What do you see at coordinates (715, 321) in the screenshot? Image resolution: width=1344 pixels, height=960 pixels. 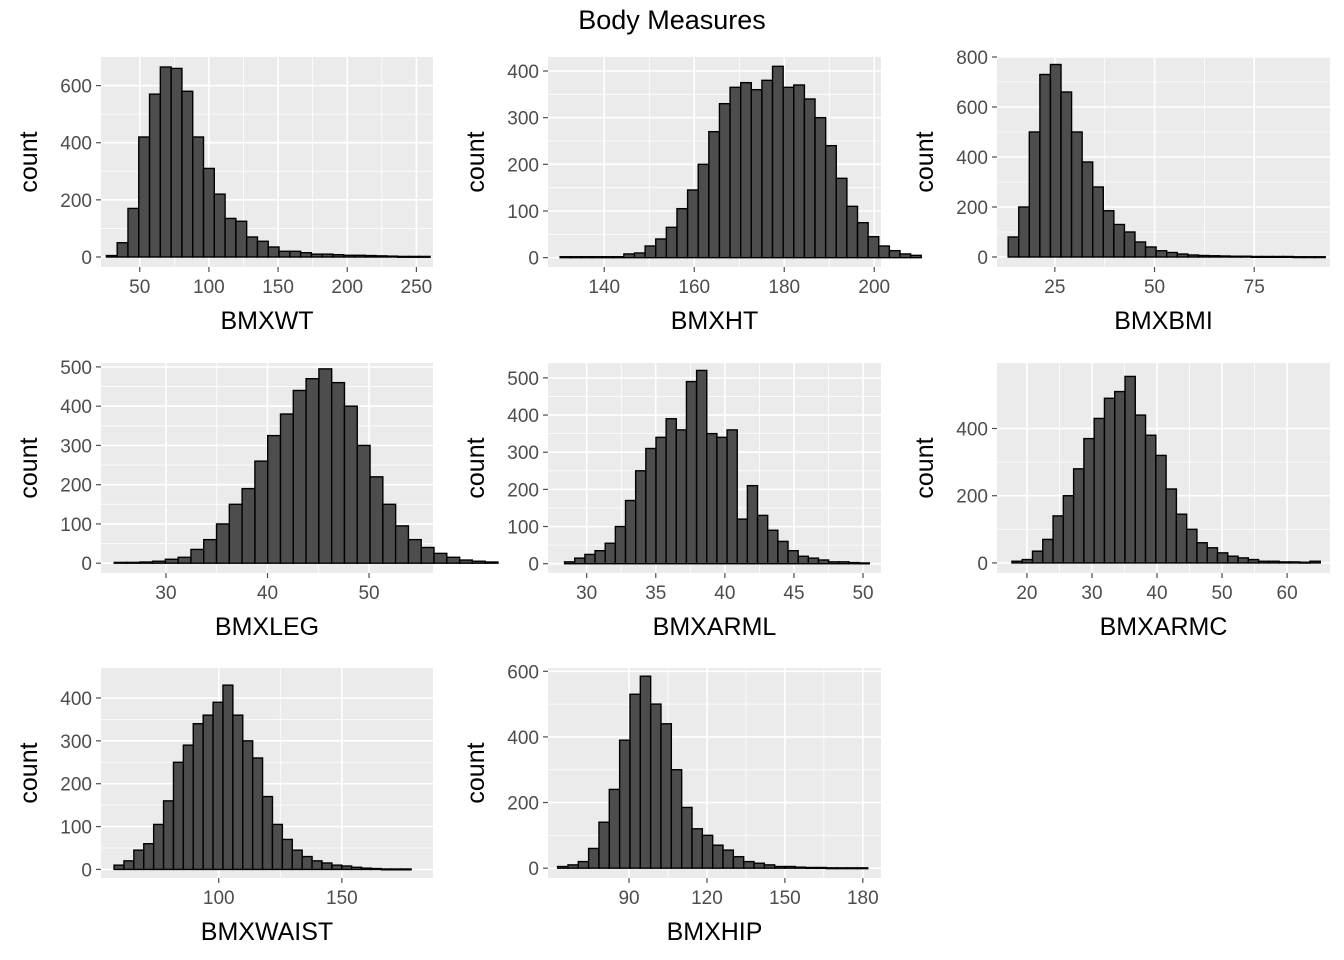 I see `x-axis-title: BMXHT` at bounding box center [715, 321].